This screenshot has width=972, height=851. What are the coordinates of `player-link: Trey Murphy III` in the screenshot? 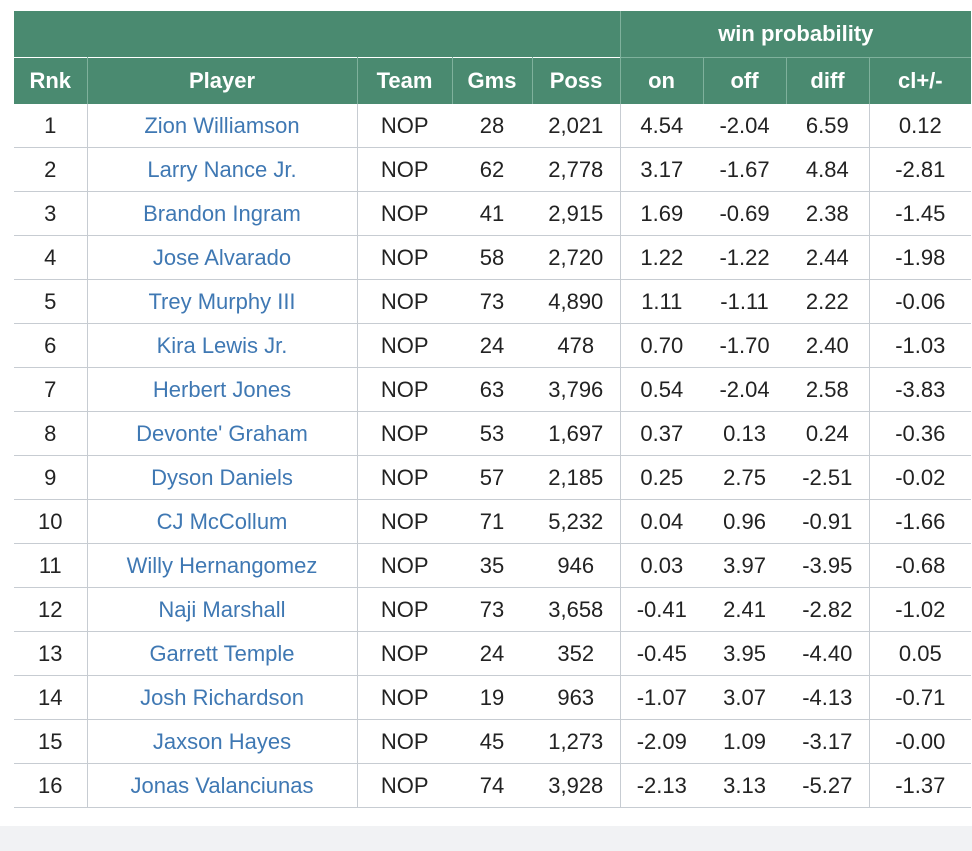 It's located at (222, 301).